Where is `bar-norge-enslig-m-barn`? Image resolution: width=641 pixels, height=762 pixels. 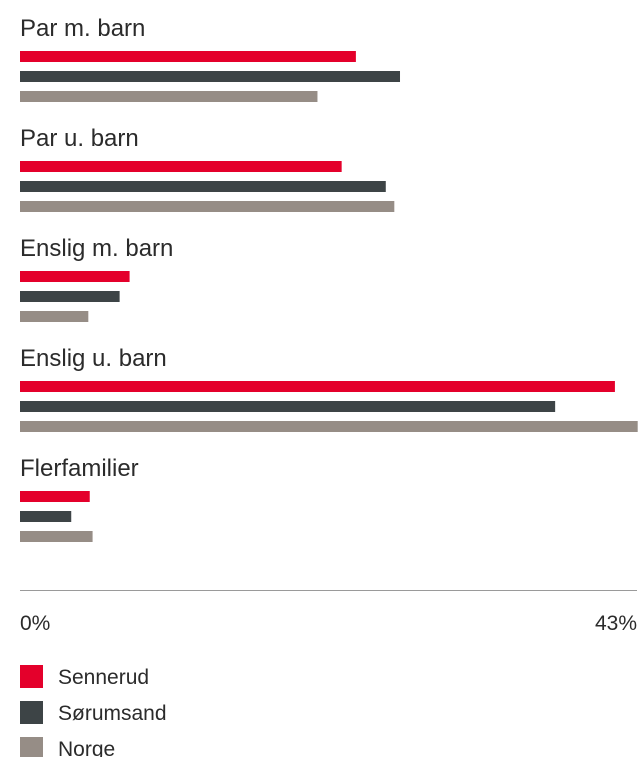 bar-norge-enslig-m-barn is located at coordinates (54, 316).